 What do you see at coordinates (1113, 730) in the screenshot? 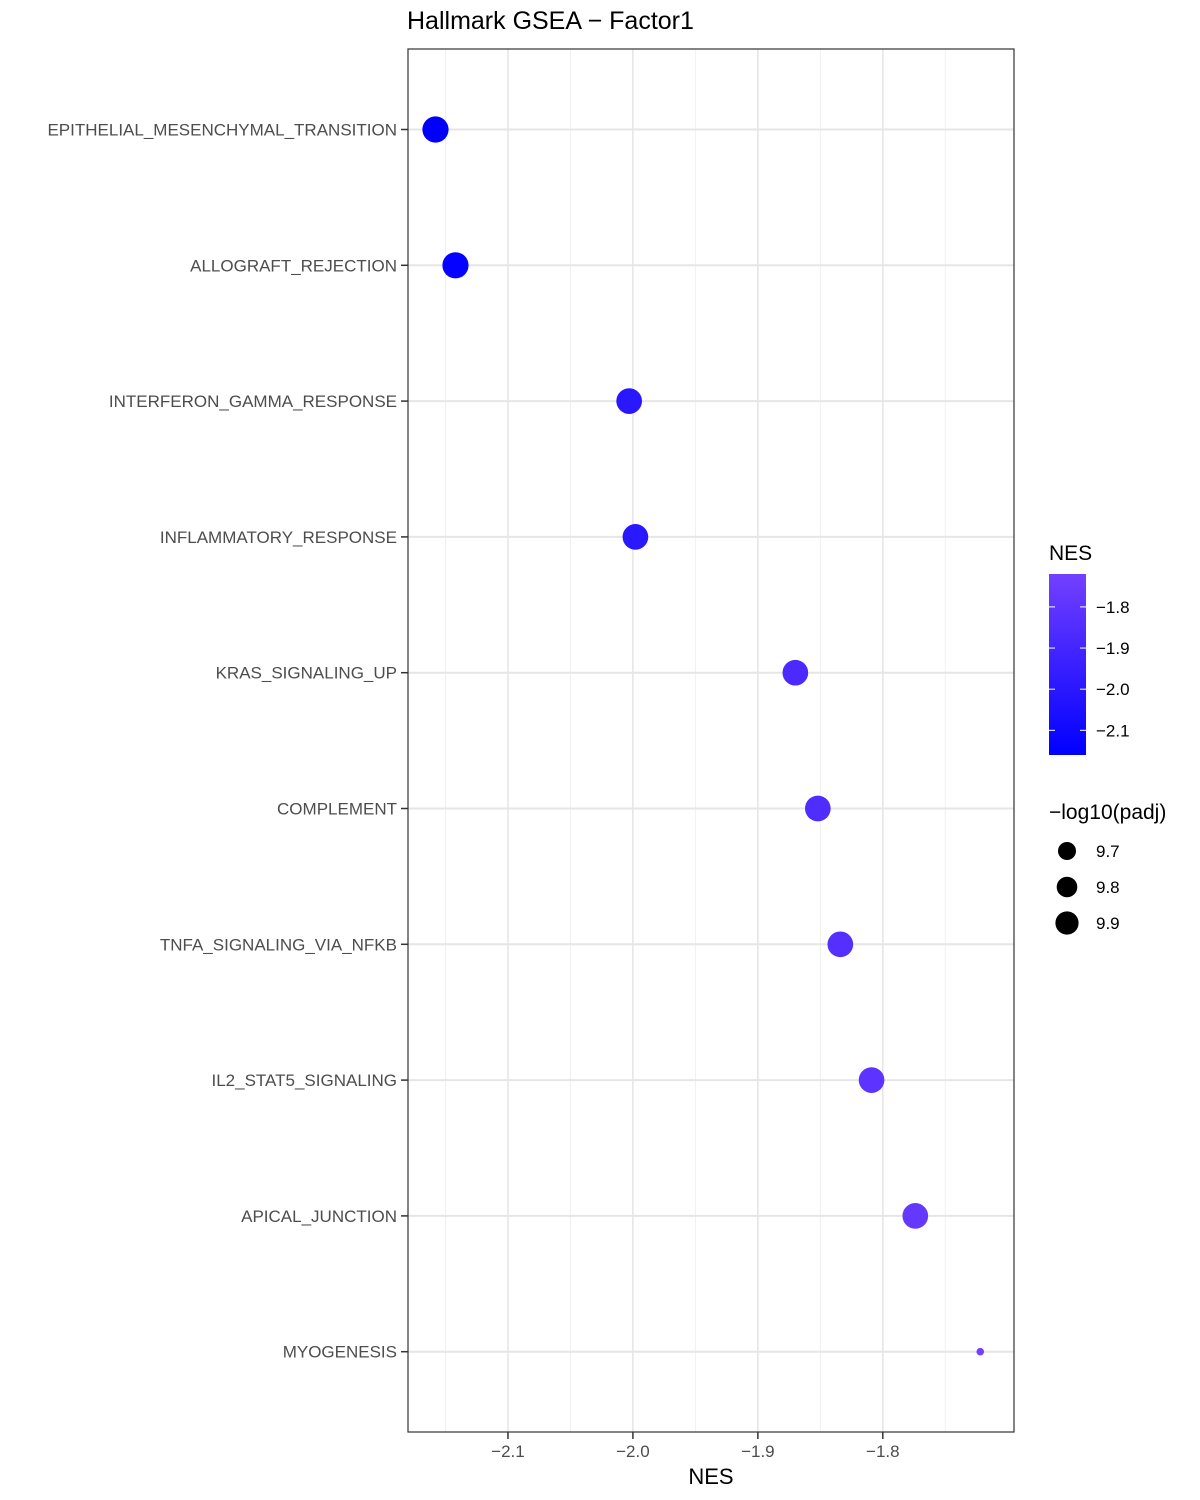
I see `color-legend-label: −2.1` at bounding box center [1113, 730].